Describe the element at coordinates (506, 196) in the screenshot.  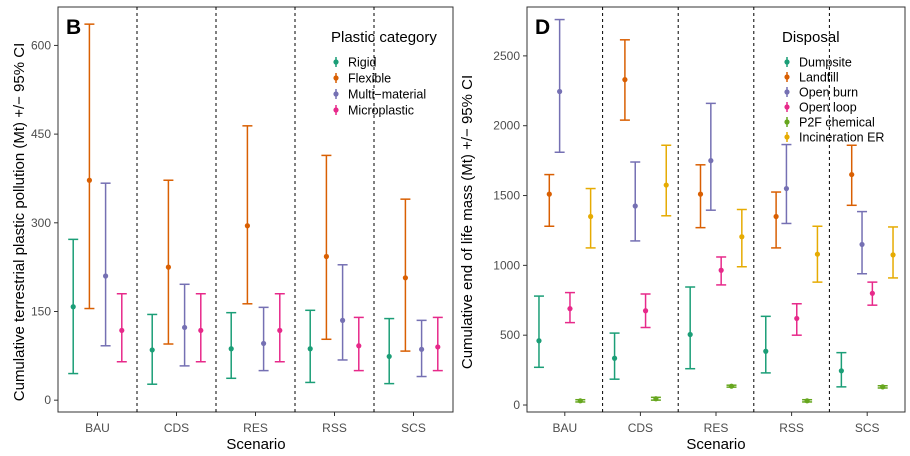
I see `y-tick-label: 1500` at that location.